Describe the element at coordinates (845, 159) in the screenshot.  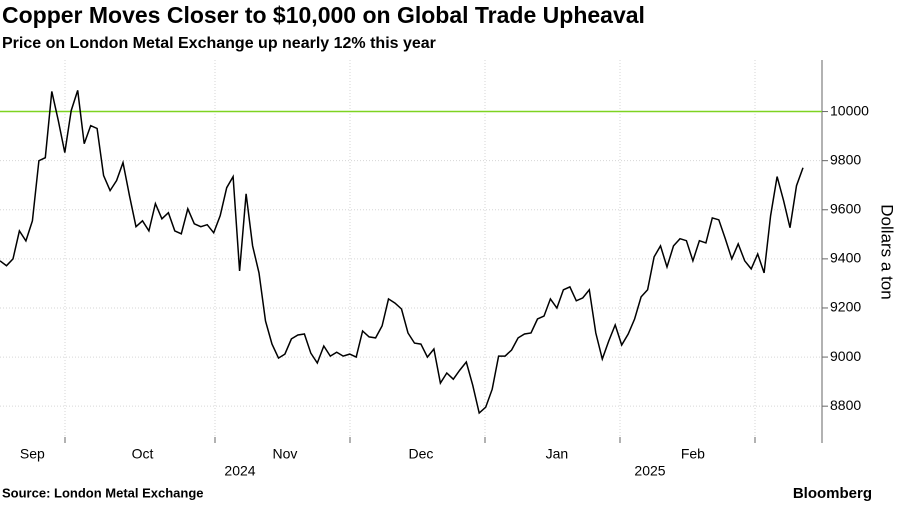
I see `y-tick-label: 9800` at that location.